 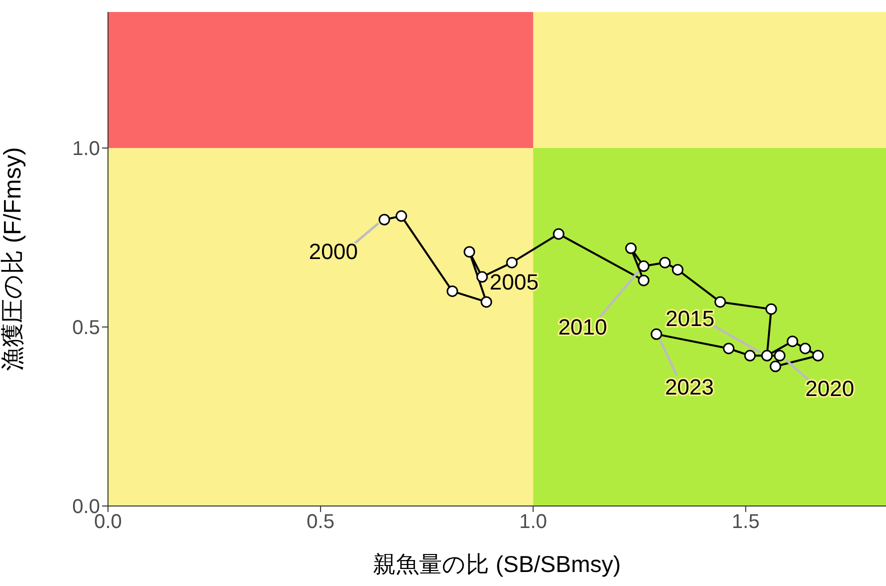 What do you see at coordinates (86, 328) in the screenshot?
I see `y-tick-label: 0.5` at bounding box center [86, 328].